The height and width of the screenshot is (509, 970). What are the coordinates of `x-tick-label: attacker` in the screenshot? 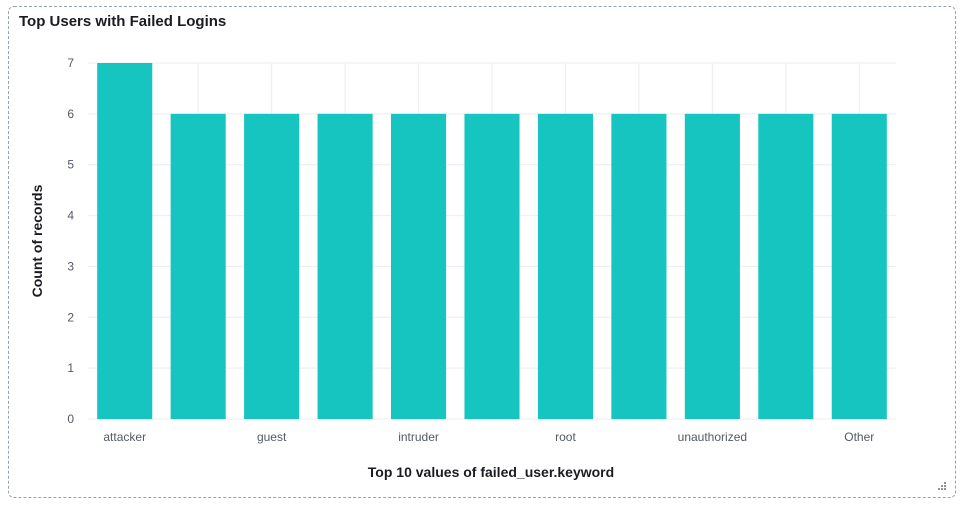 It's located at (124, 437).